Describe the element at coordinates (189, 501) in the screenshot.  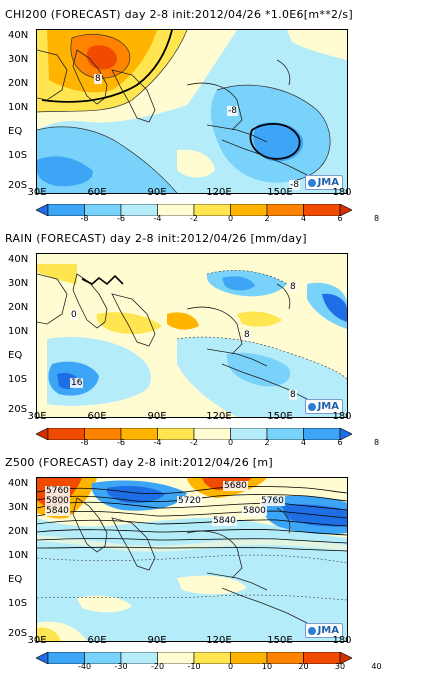
I see `contour-label: 5720` at that location.